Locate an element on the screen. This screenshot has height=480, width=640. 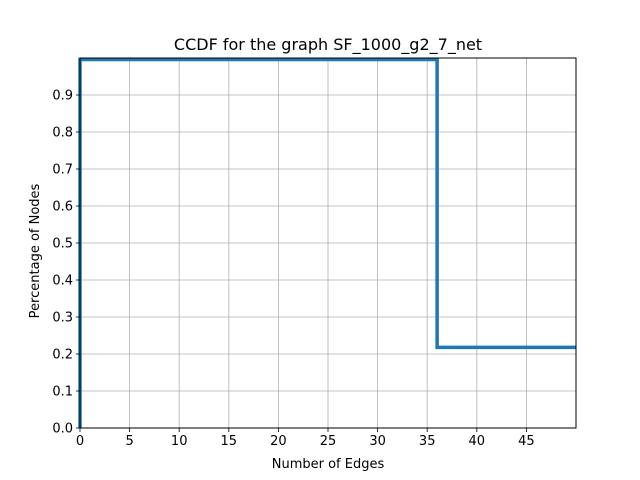
chart-title: CCDF for the graph SF_1000_g2_7_net is located at coordinates (328, 45).